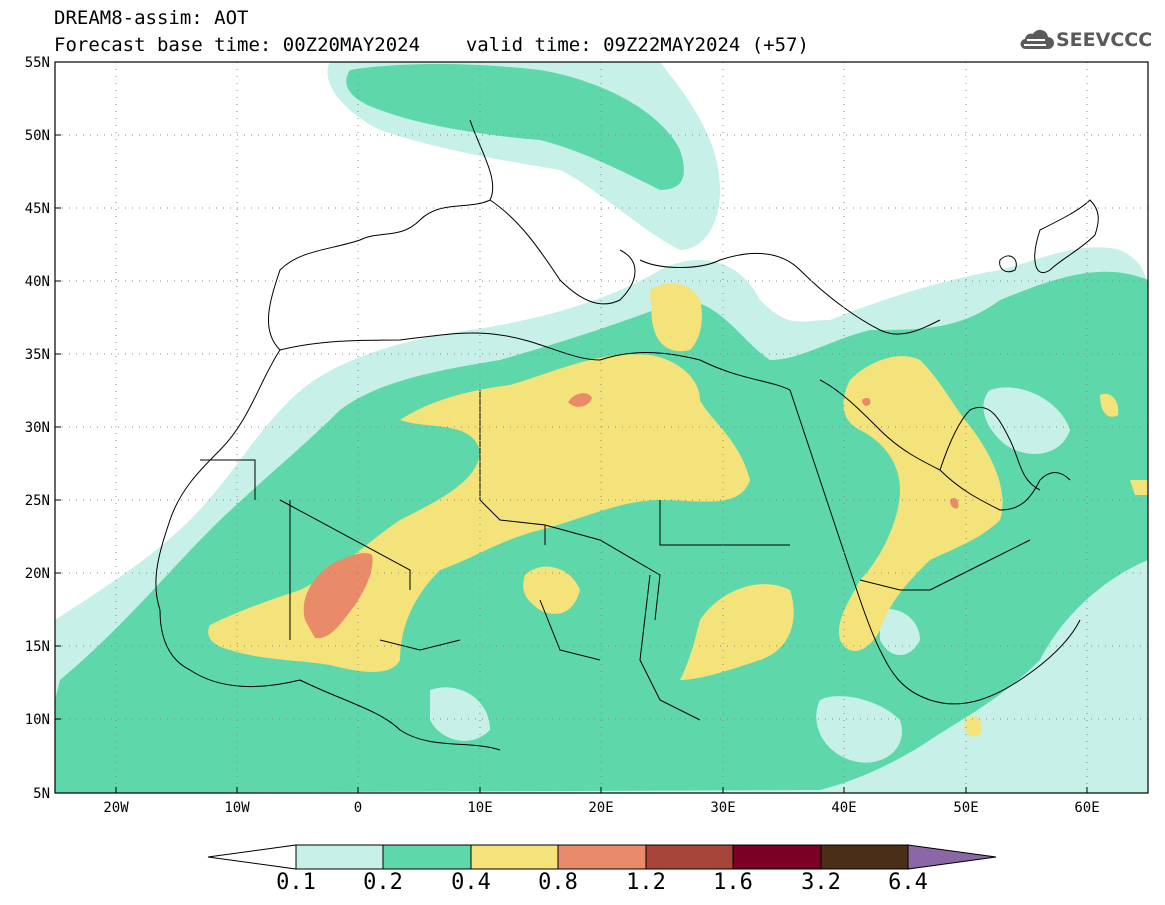 Image resolution: width=1165 pixels, height=905 pixels. Describe the element at coordinates (358, 808) in the screenshot. I see `lon-label: 0` at that location.